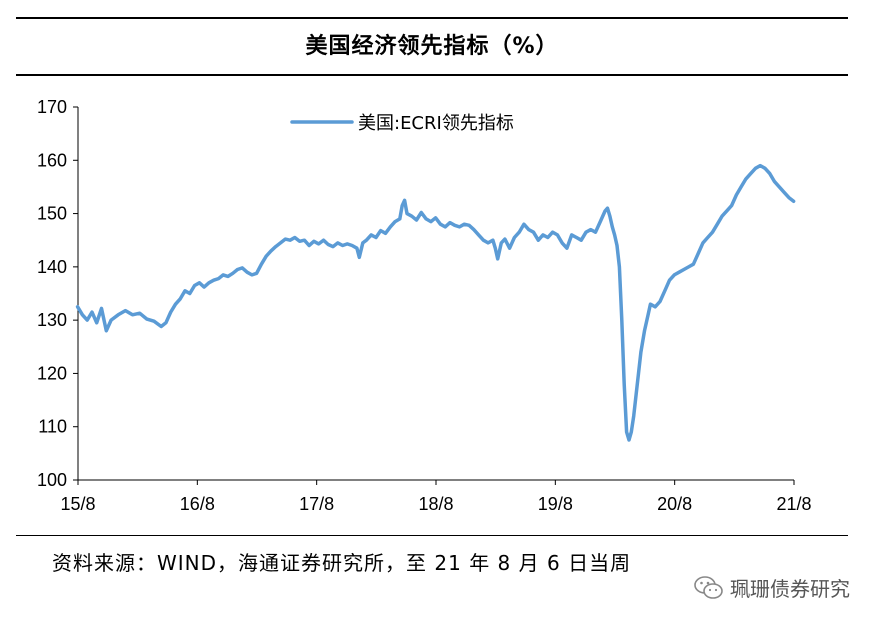 This screenshot has height=625, width=889. Describe the element at coordinates (316, 504) in the screenshot. I see `x-tick-label: 17/8` at that location.